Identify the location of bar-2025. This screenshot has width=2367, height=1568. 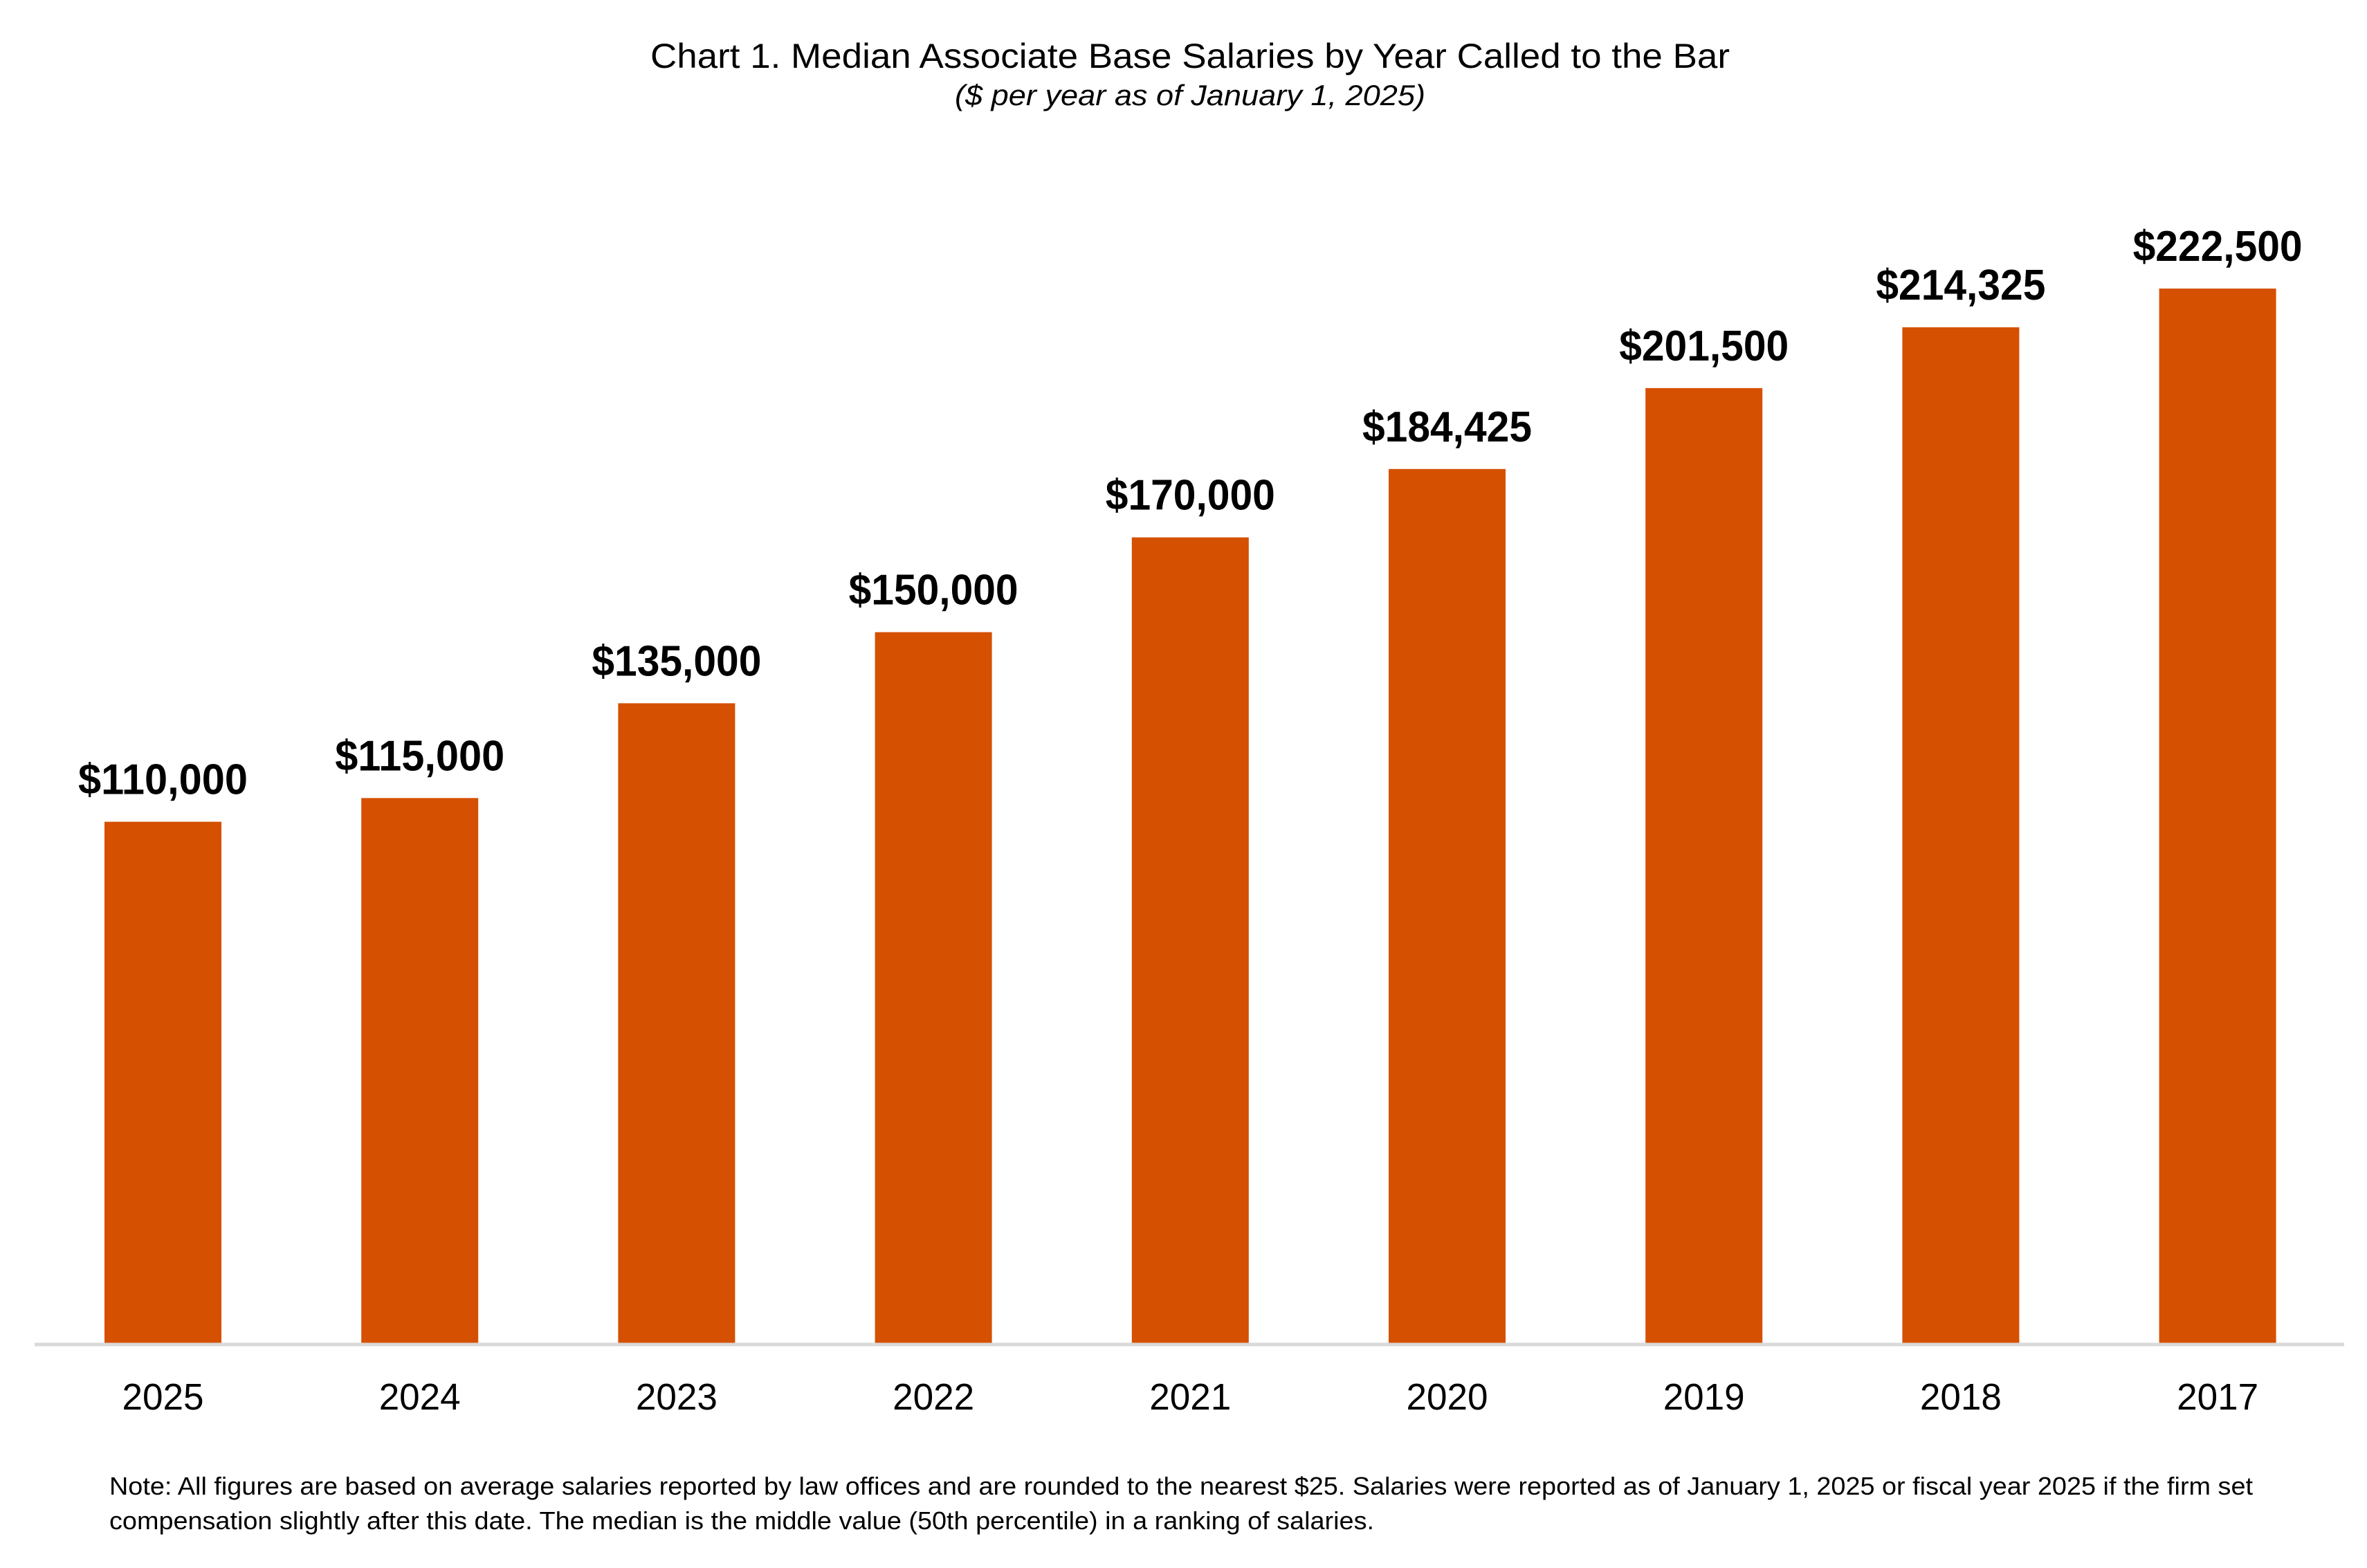
(163, 1082).